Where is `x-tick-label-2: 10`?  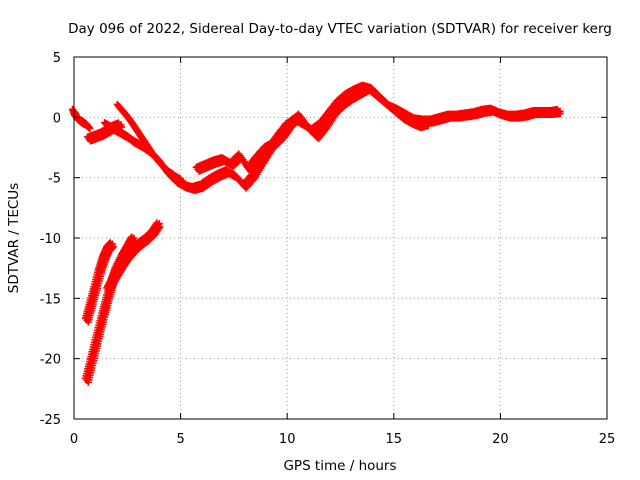
x-tick-label-2: 10 is located at coordinates (287, 439).